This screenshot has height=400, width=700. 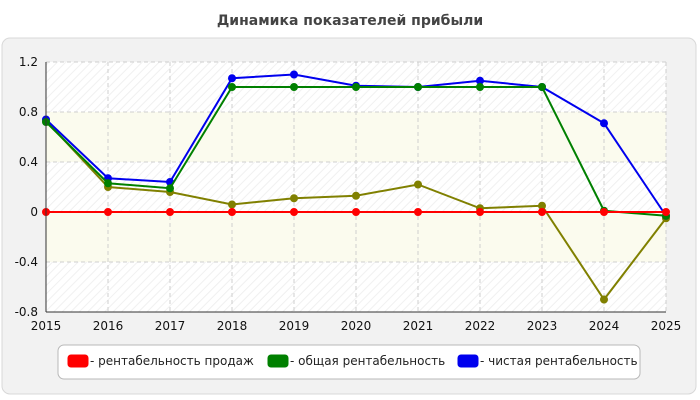 What do you see at coordinates (294, 326) in the screenshot?
I see `x-tick-label: 2019` at bounding box center [294, 326].